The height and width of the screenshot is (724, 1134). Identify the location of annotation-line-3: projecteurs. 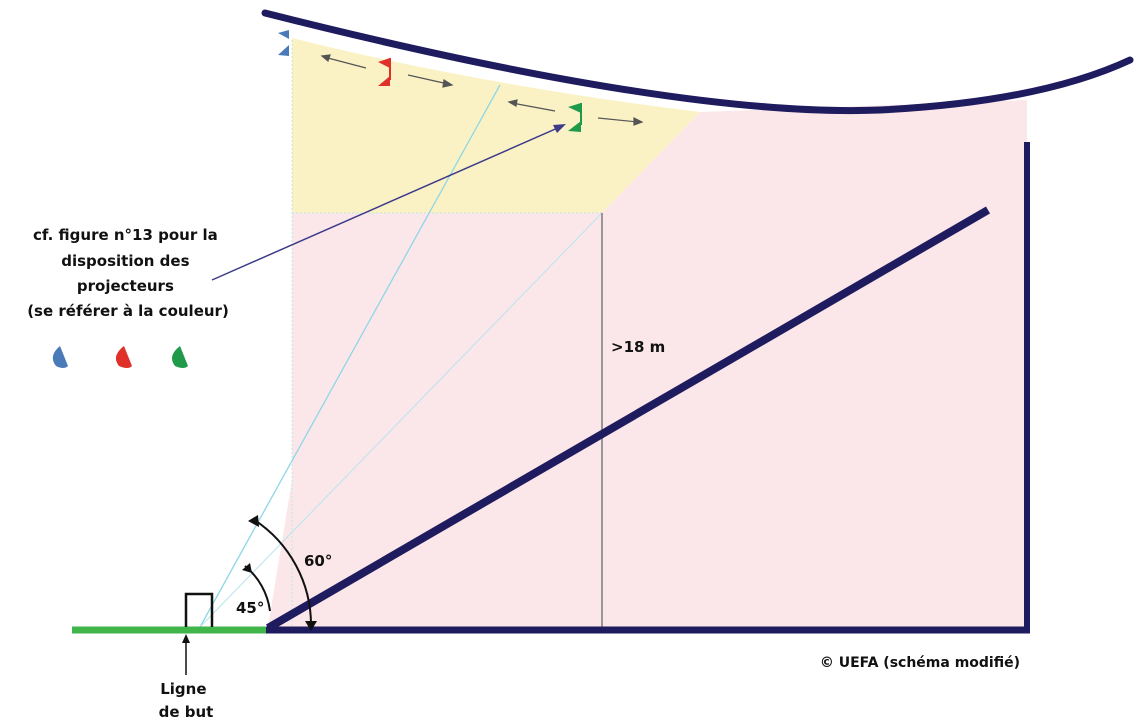
(125, 286).